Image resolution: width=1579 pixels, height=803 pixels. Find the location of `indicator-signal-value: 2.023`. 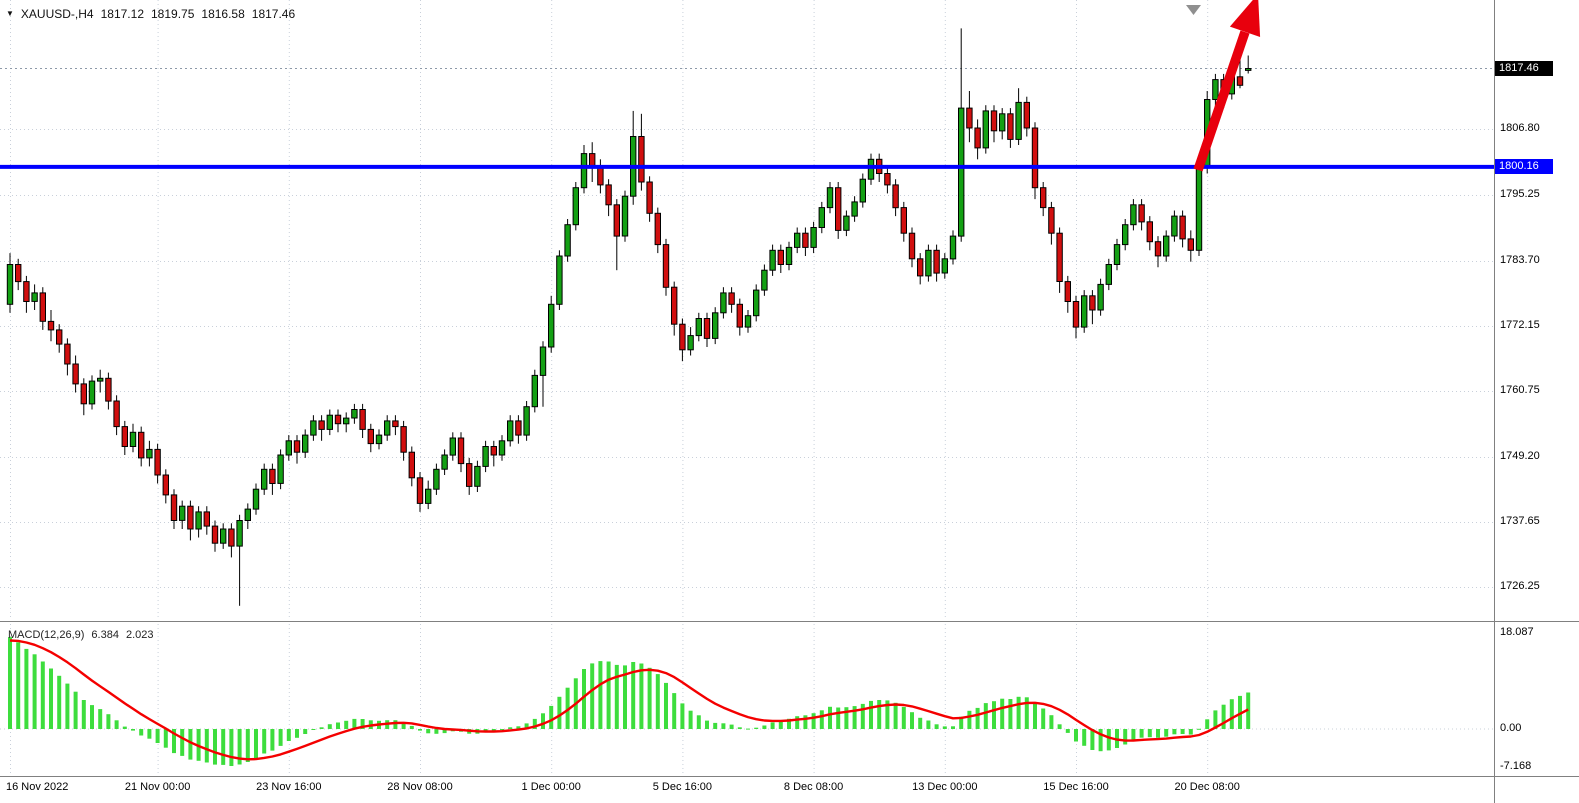

indicator-signal-value: 2.023 is located at coordinates (139, 635).